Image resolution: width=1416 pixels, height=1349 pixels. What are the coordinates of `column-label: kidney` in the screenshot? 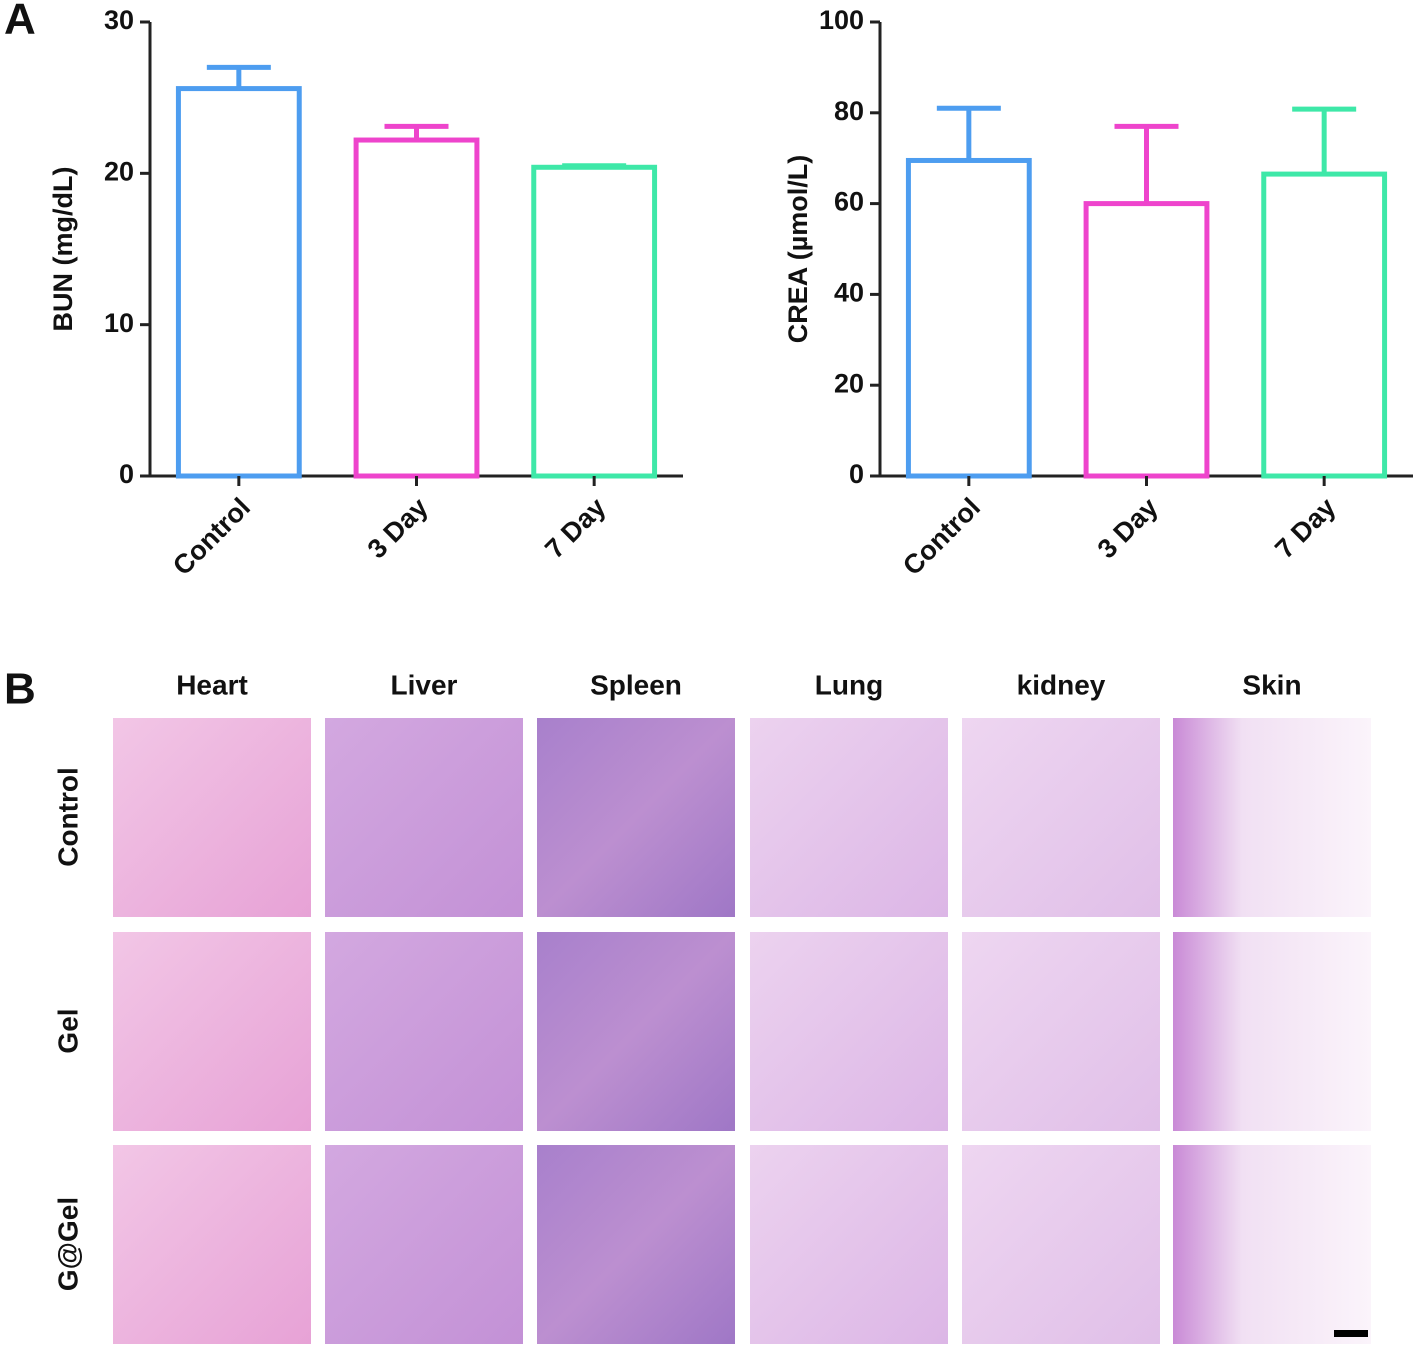 It's located at (1061, 684).